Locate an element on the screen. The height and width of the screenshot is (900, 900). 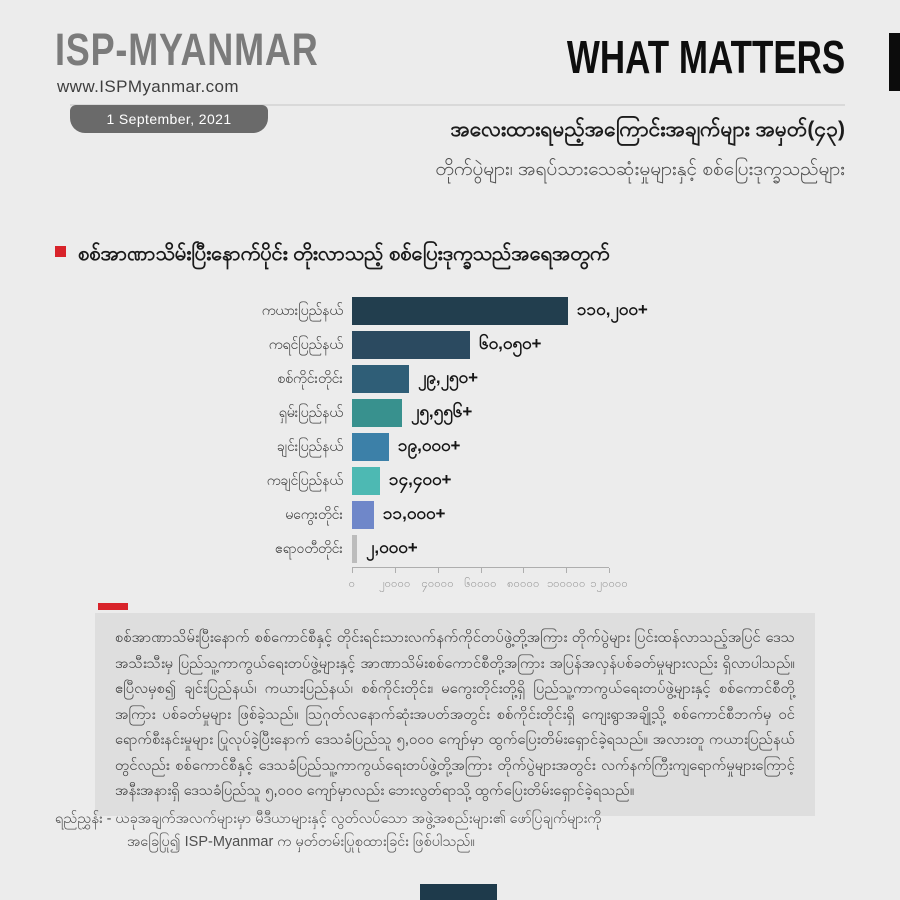
masthead-title-text: WHAT MATTERS is located at coordinates (705, 57).